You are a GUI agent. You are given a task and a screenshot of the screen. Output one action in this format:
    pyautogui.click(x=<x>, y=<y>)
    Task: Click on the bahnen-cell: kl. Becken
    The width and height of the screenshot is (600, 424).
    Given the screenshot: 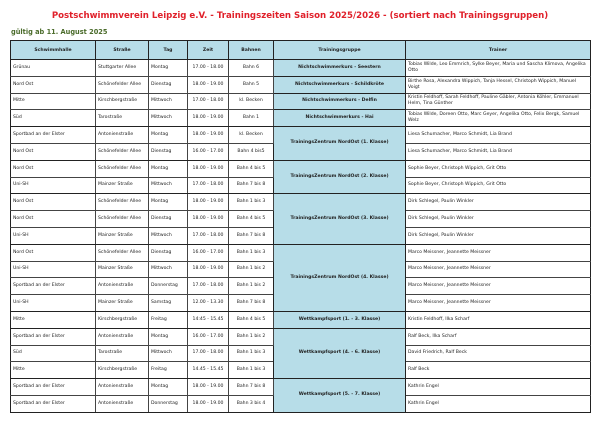 What is the action you would take?
    pyautogui.click(x=251, y=135)
    